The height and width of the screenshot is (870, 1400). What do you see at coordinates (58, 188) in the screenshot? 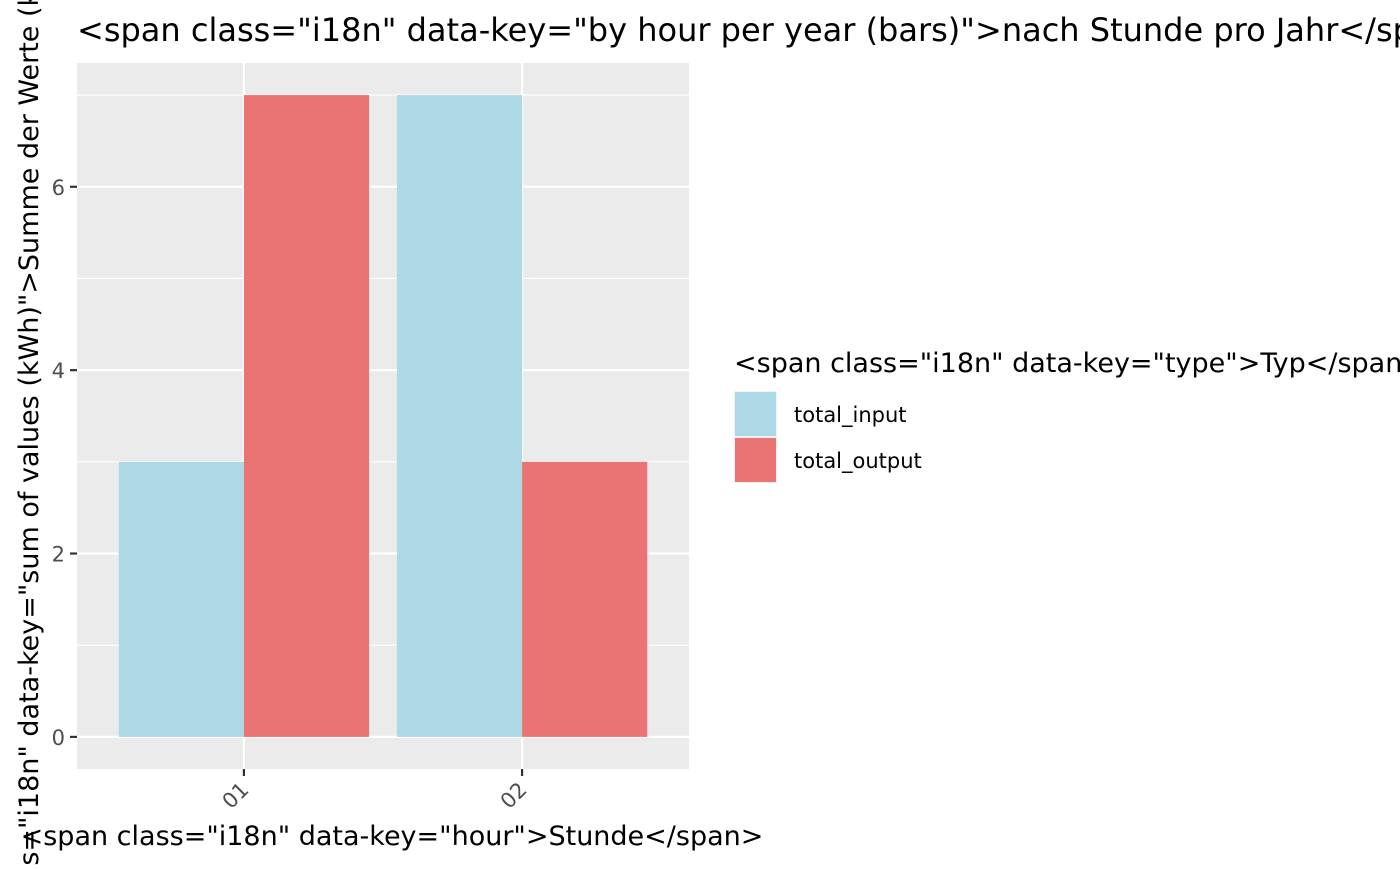
I see `y-tick-label: 6` at bounding box center [58, 188].